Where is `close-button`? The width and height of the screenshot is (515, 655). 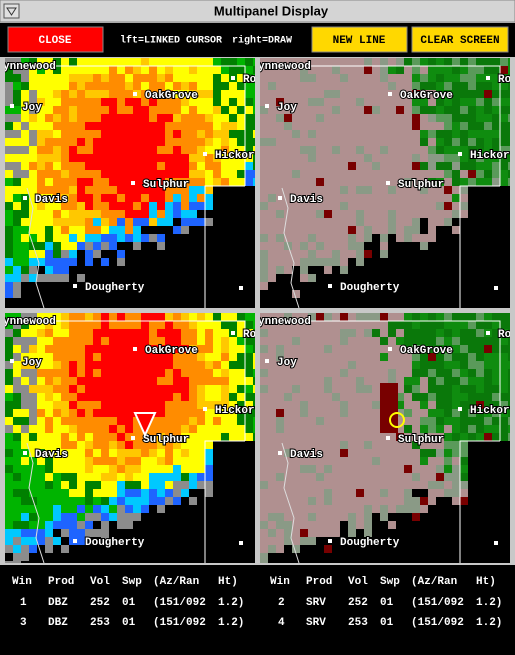 close-button is located at coordinates (55, 39).